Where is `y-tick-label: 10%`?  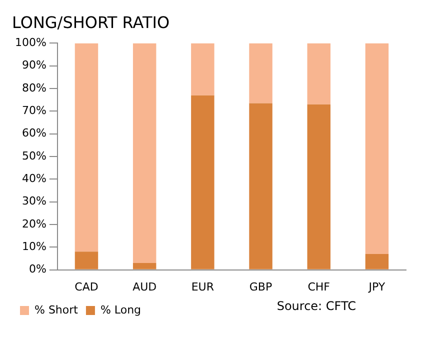 y-tick-label: 10% is located at coordinates (34, 246).